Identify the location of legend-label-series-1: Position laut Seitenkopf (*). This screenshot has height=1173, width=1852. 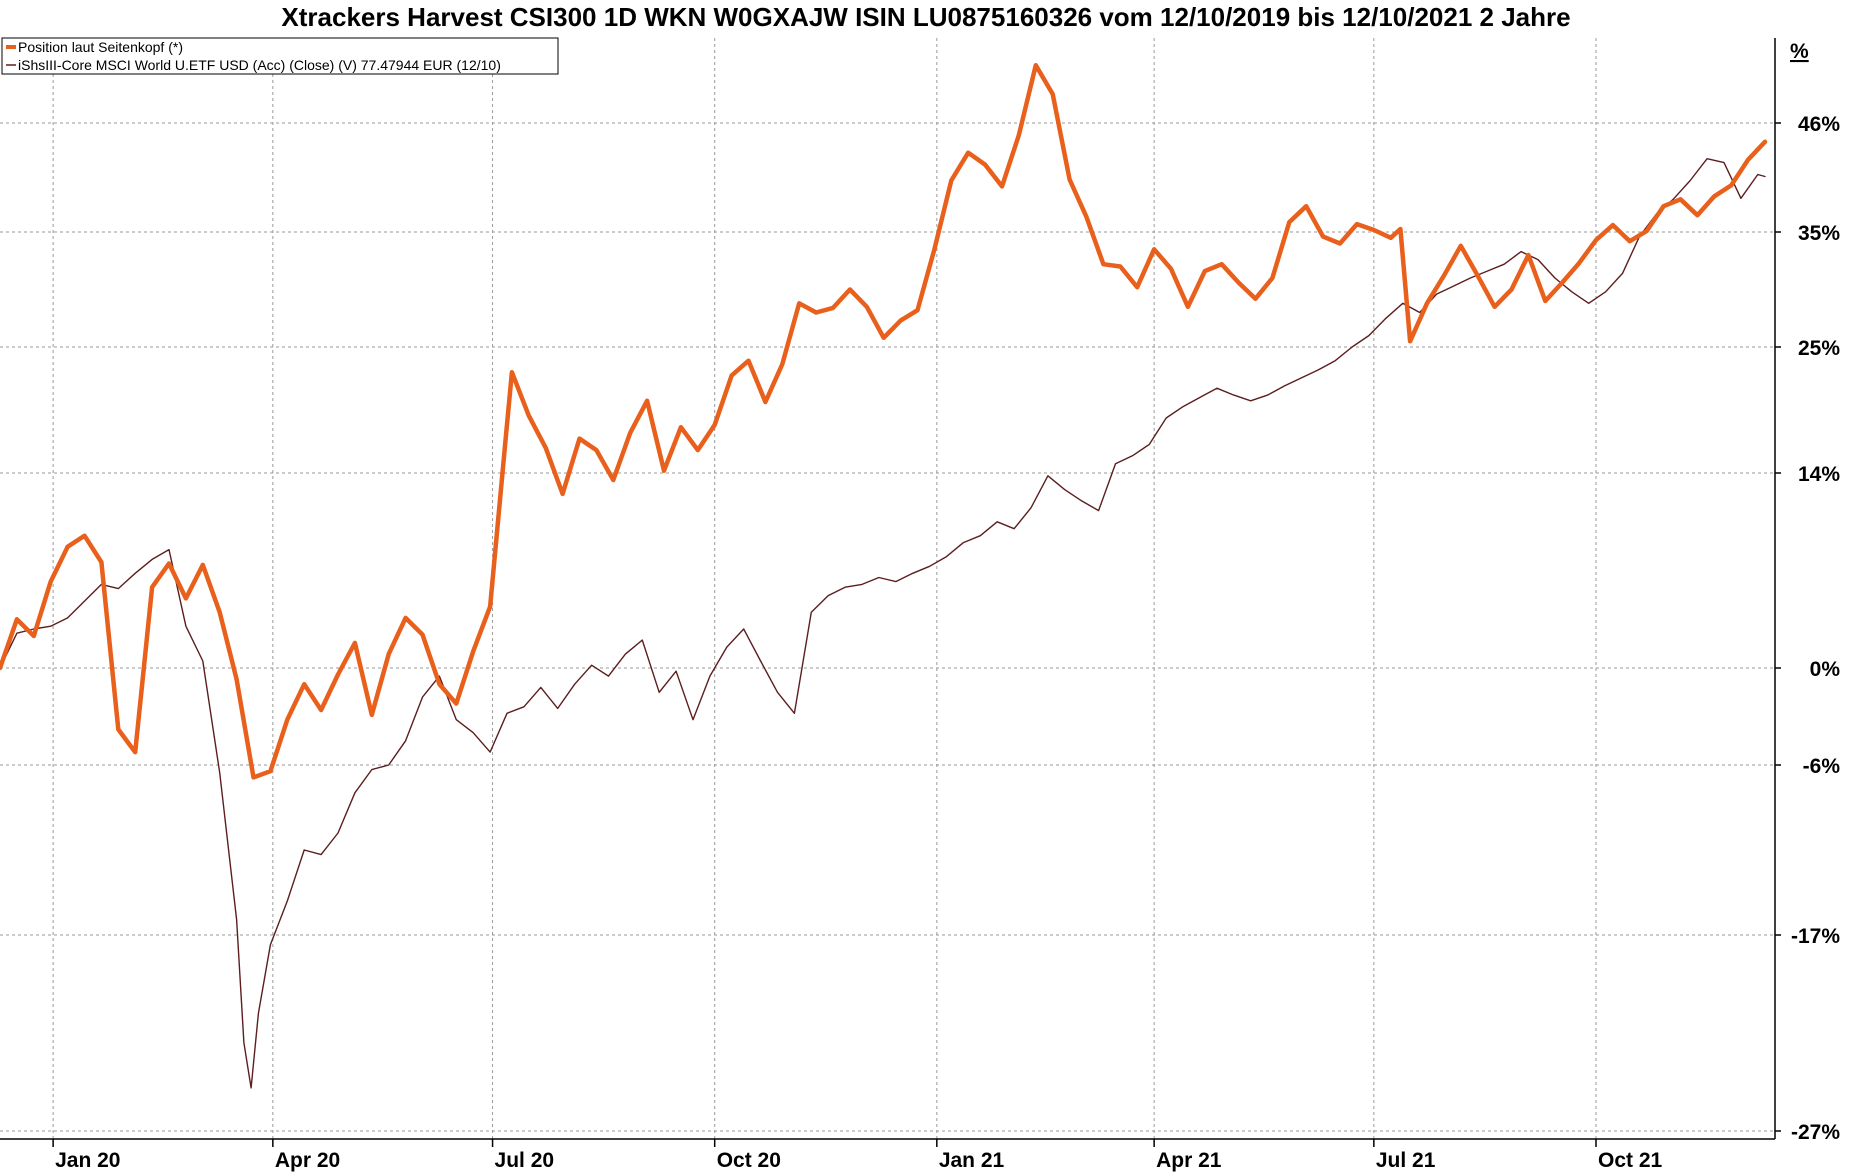
(100, 47).